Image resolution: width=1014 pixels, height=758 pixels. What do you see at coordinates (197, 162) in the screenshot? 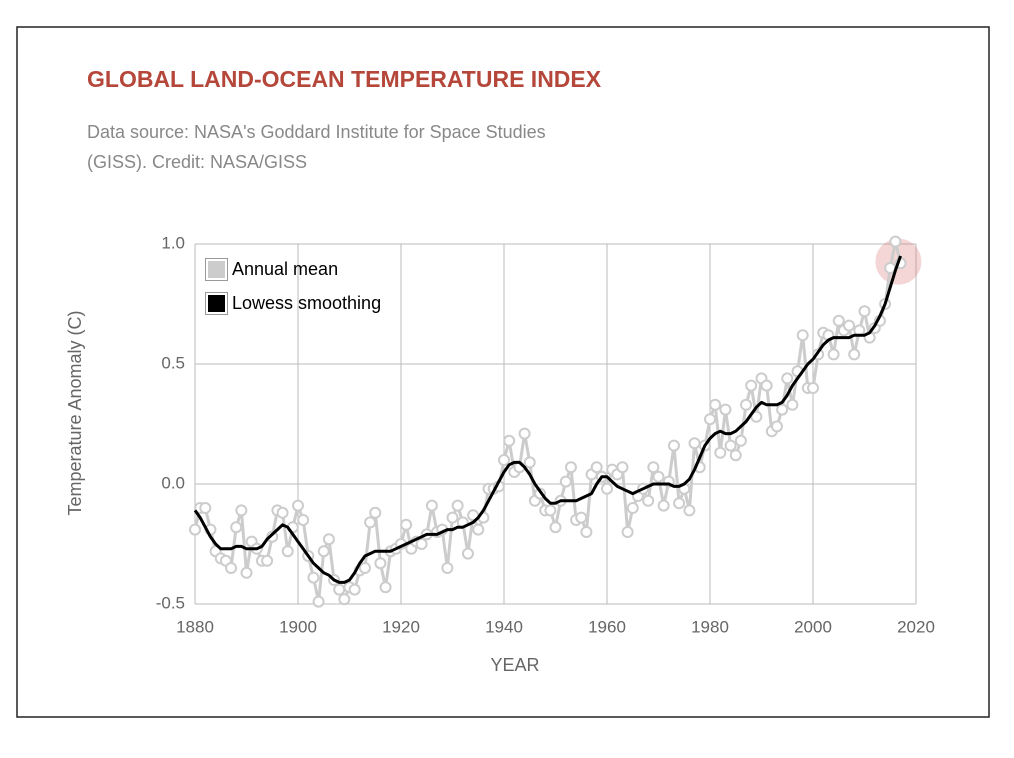
I see `subtitle: (GISS). Credit: NASA/GISS` at bounding box center [197, 162].